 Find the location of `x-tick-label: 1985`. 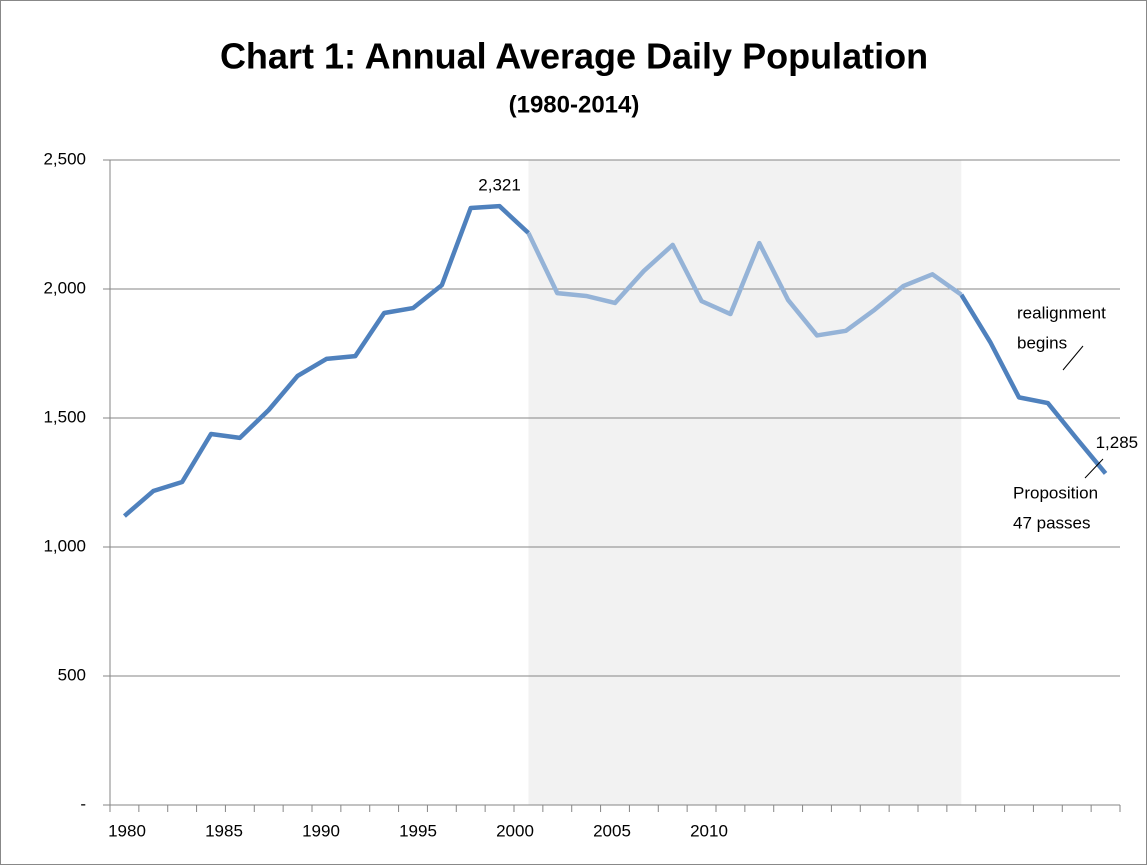

x-tick-label: 1985 is located at coordinates (224, 830).